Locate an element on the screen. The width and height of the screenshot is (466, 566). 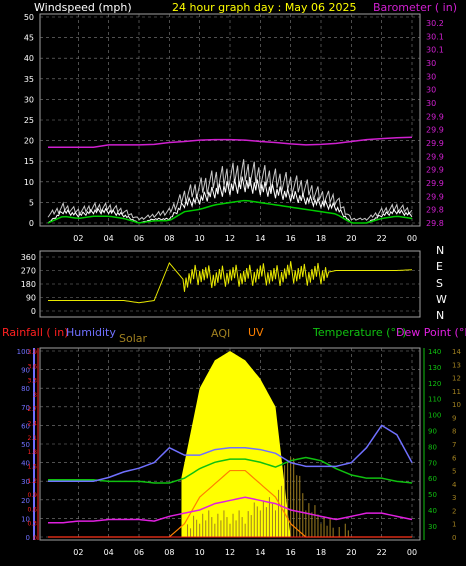
uv-tick-label: 9 is located at coordinates (454, 418).